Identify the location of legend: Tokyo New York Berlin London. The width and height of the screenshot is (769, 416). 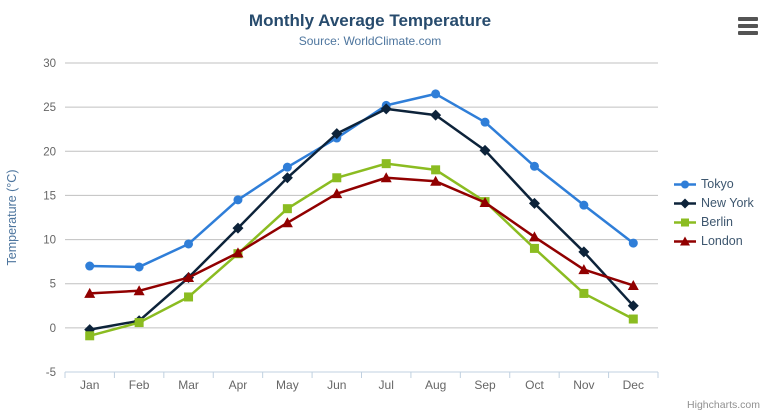
(714, 212).